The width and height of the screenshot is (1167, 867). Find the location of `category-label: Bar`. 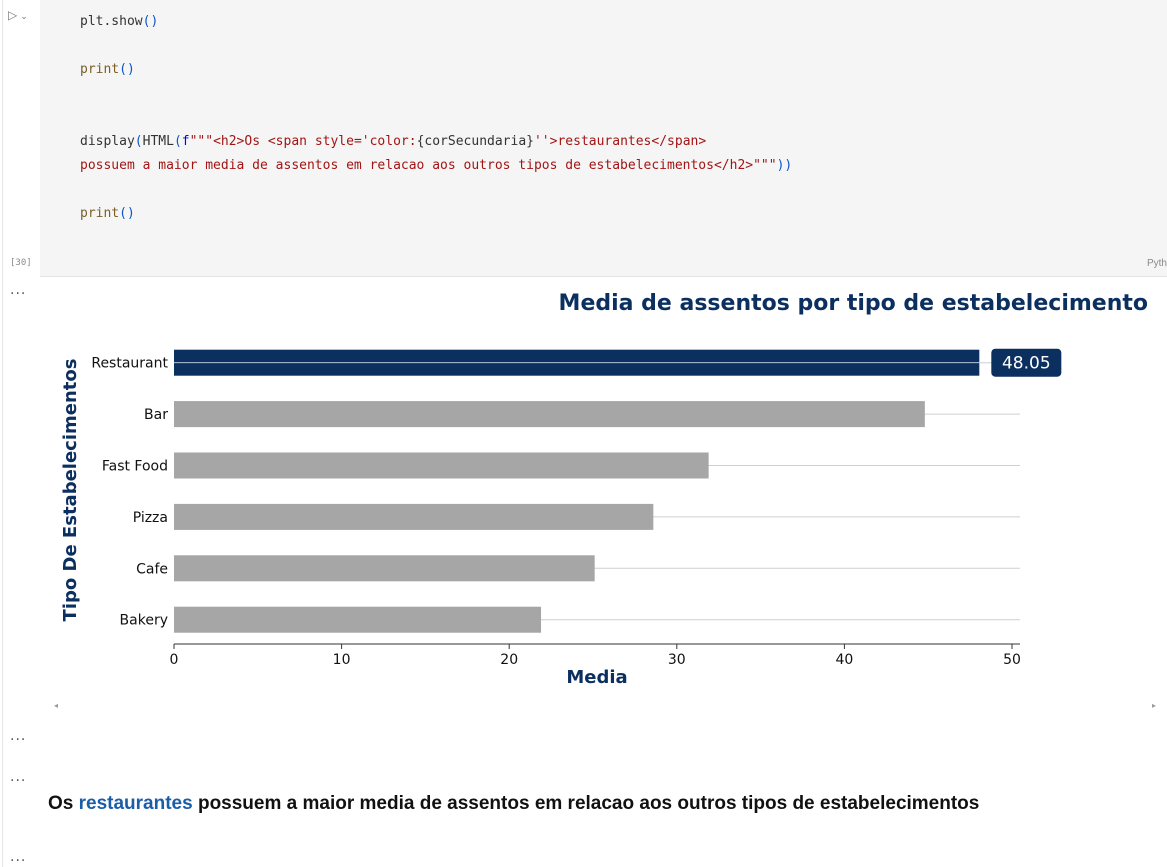

category-label: Bar is located at coordinates (156, 415).